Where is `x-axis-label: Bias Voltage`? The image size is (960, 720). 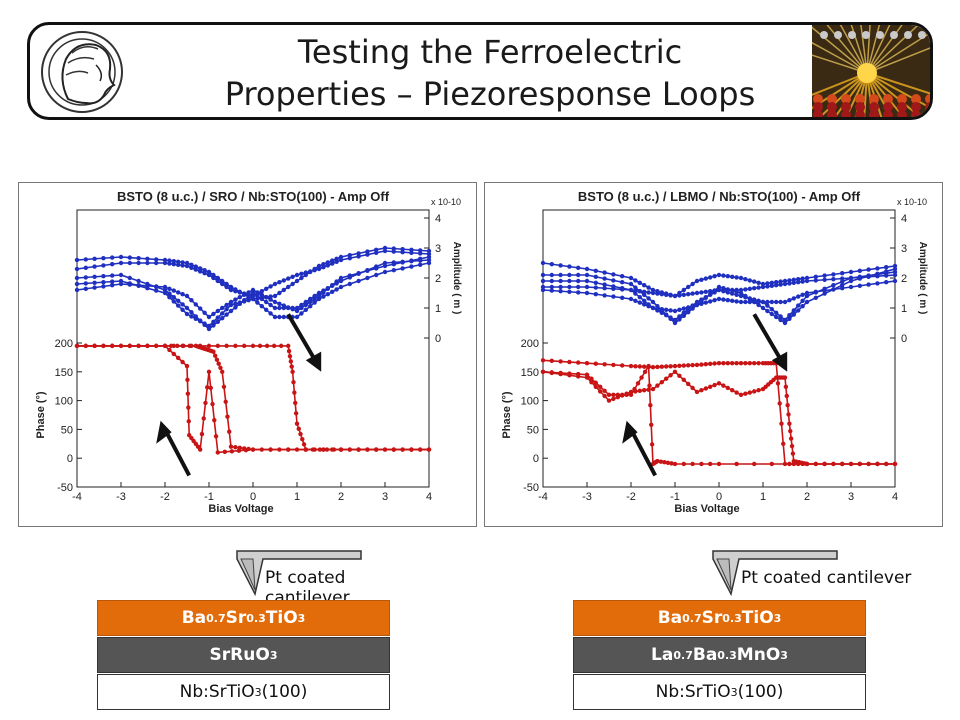 x-axis-label: Bias Voltage is located at coordinates (240, 509).